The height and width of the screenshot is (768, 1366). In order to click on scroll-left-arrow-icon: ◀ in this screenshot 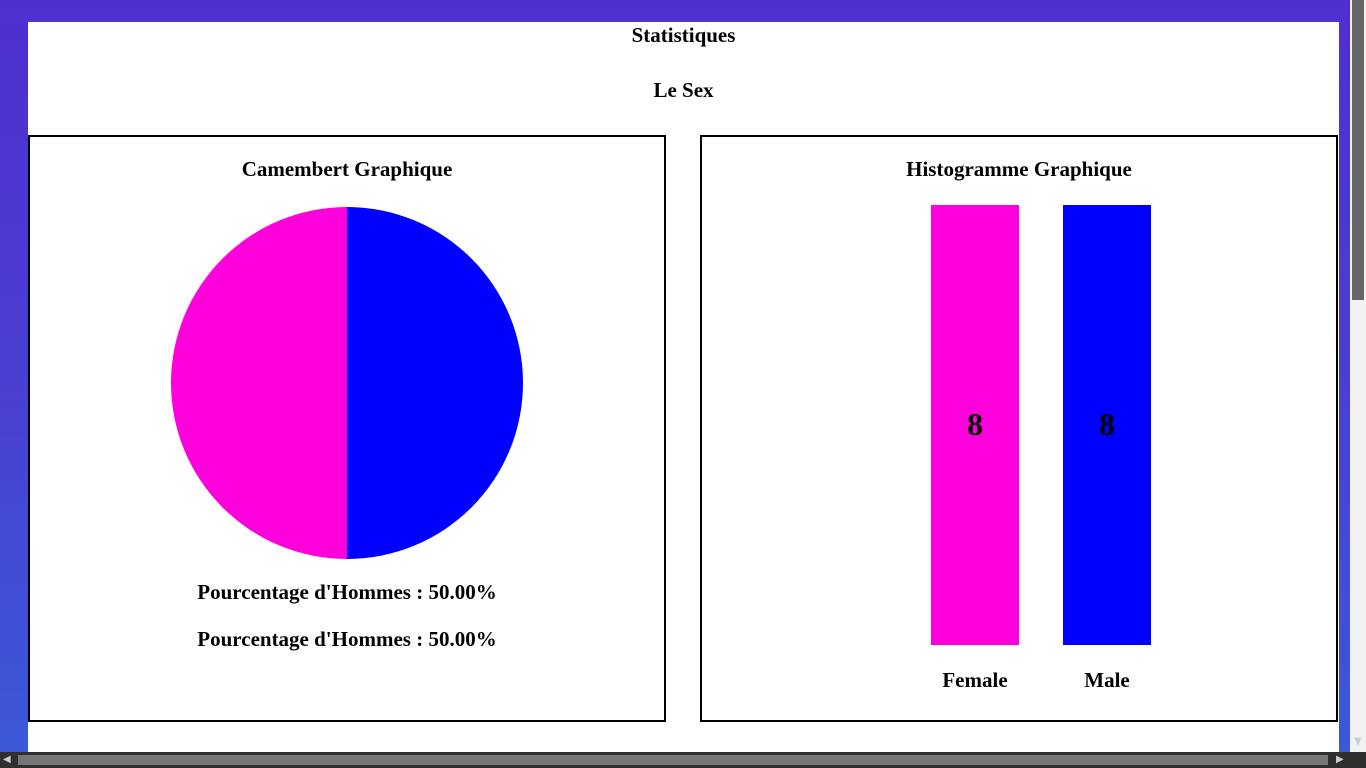, I will do `click(7, 759)`.